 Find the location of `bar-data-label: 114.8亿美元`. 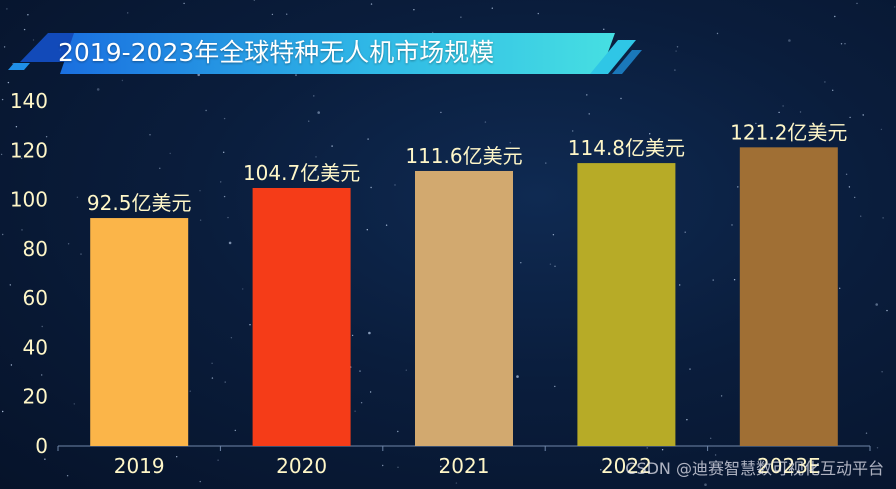

bar-data-label: 114.8亿美元 is located at coordinates (626, 148).